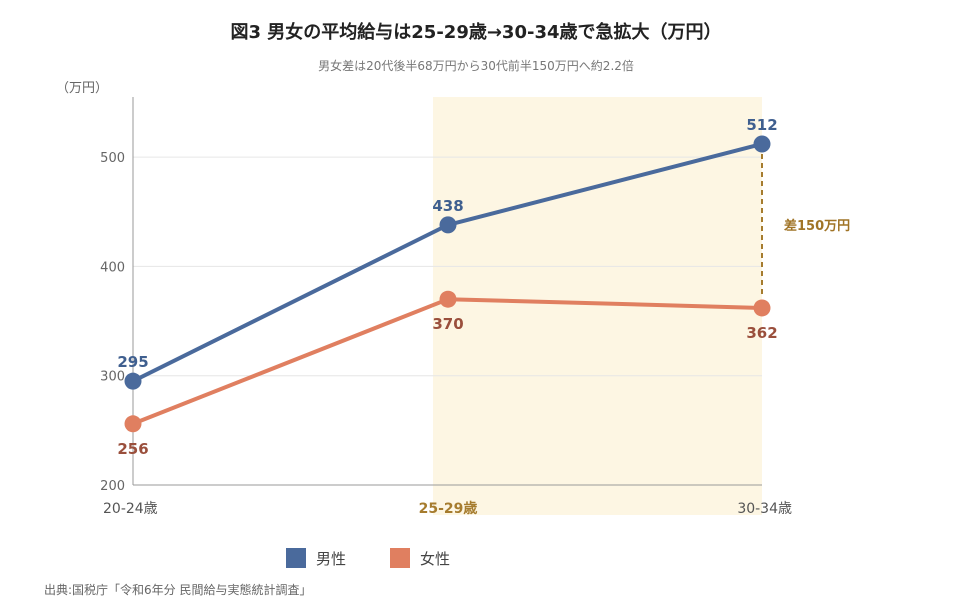 This screenshot has height=615, width=953. I want to click on legend-label: 男性, so click(331, 559).